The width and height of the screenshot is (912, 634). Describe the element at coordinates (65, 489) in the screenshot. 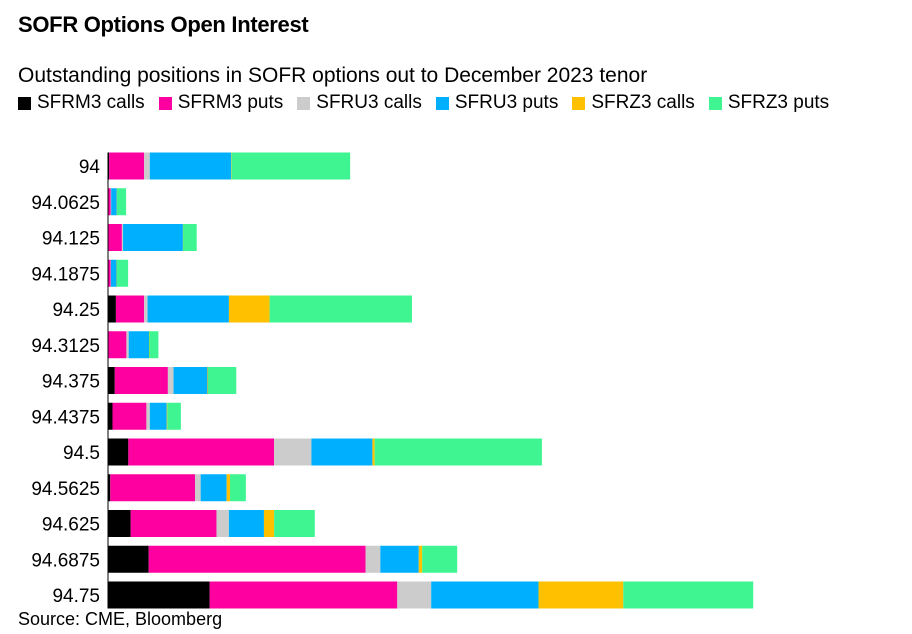

I see `category-label: 94.5625` at that location.